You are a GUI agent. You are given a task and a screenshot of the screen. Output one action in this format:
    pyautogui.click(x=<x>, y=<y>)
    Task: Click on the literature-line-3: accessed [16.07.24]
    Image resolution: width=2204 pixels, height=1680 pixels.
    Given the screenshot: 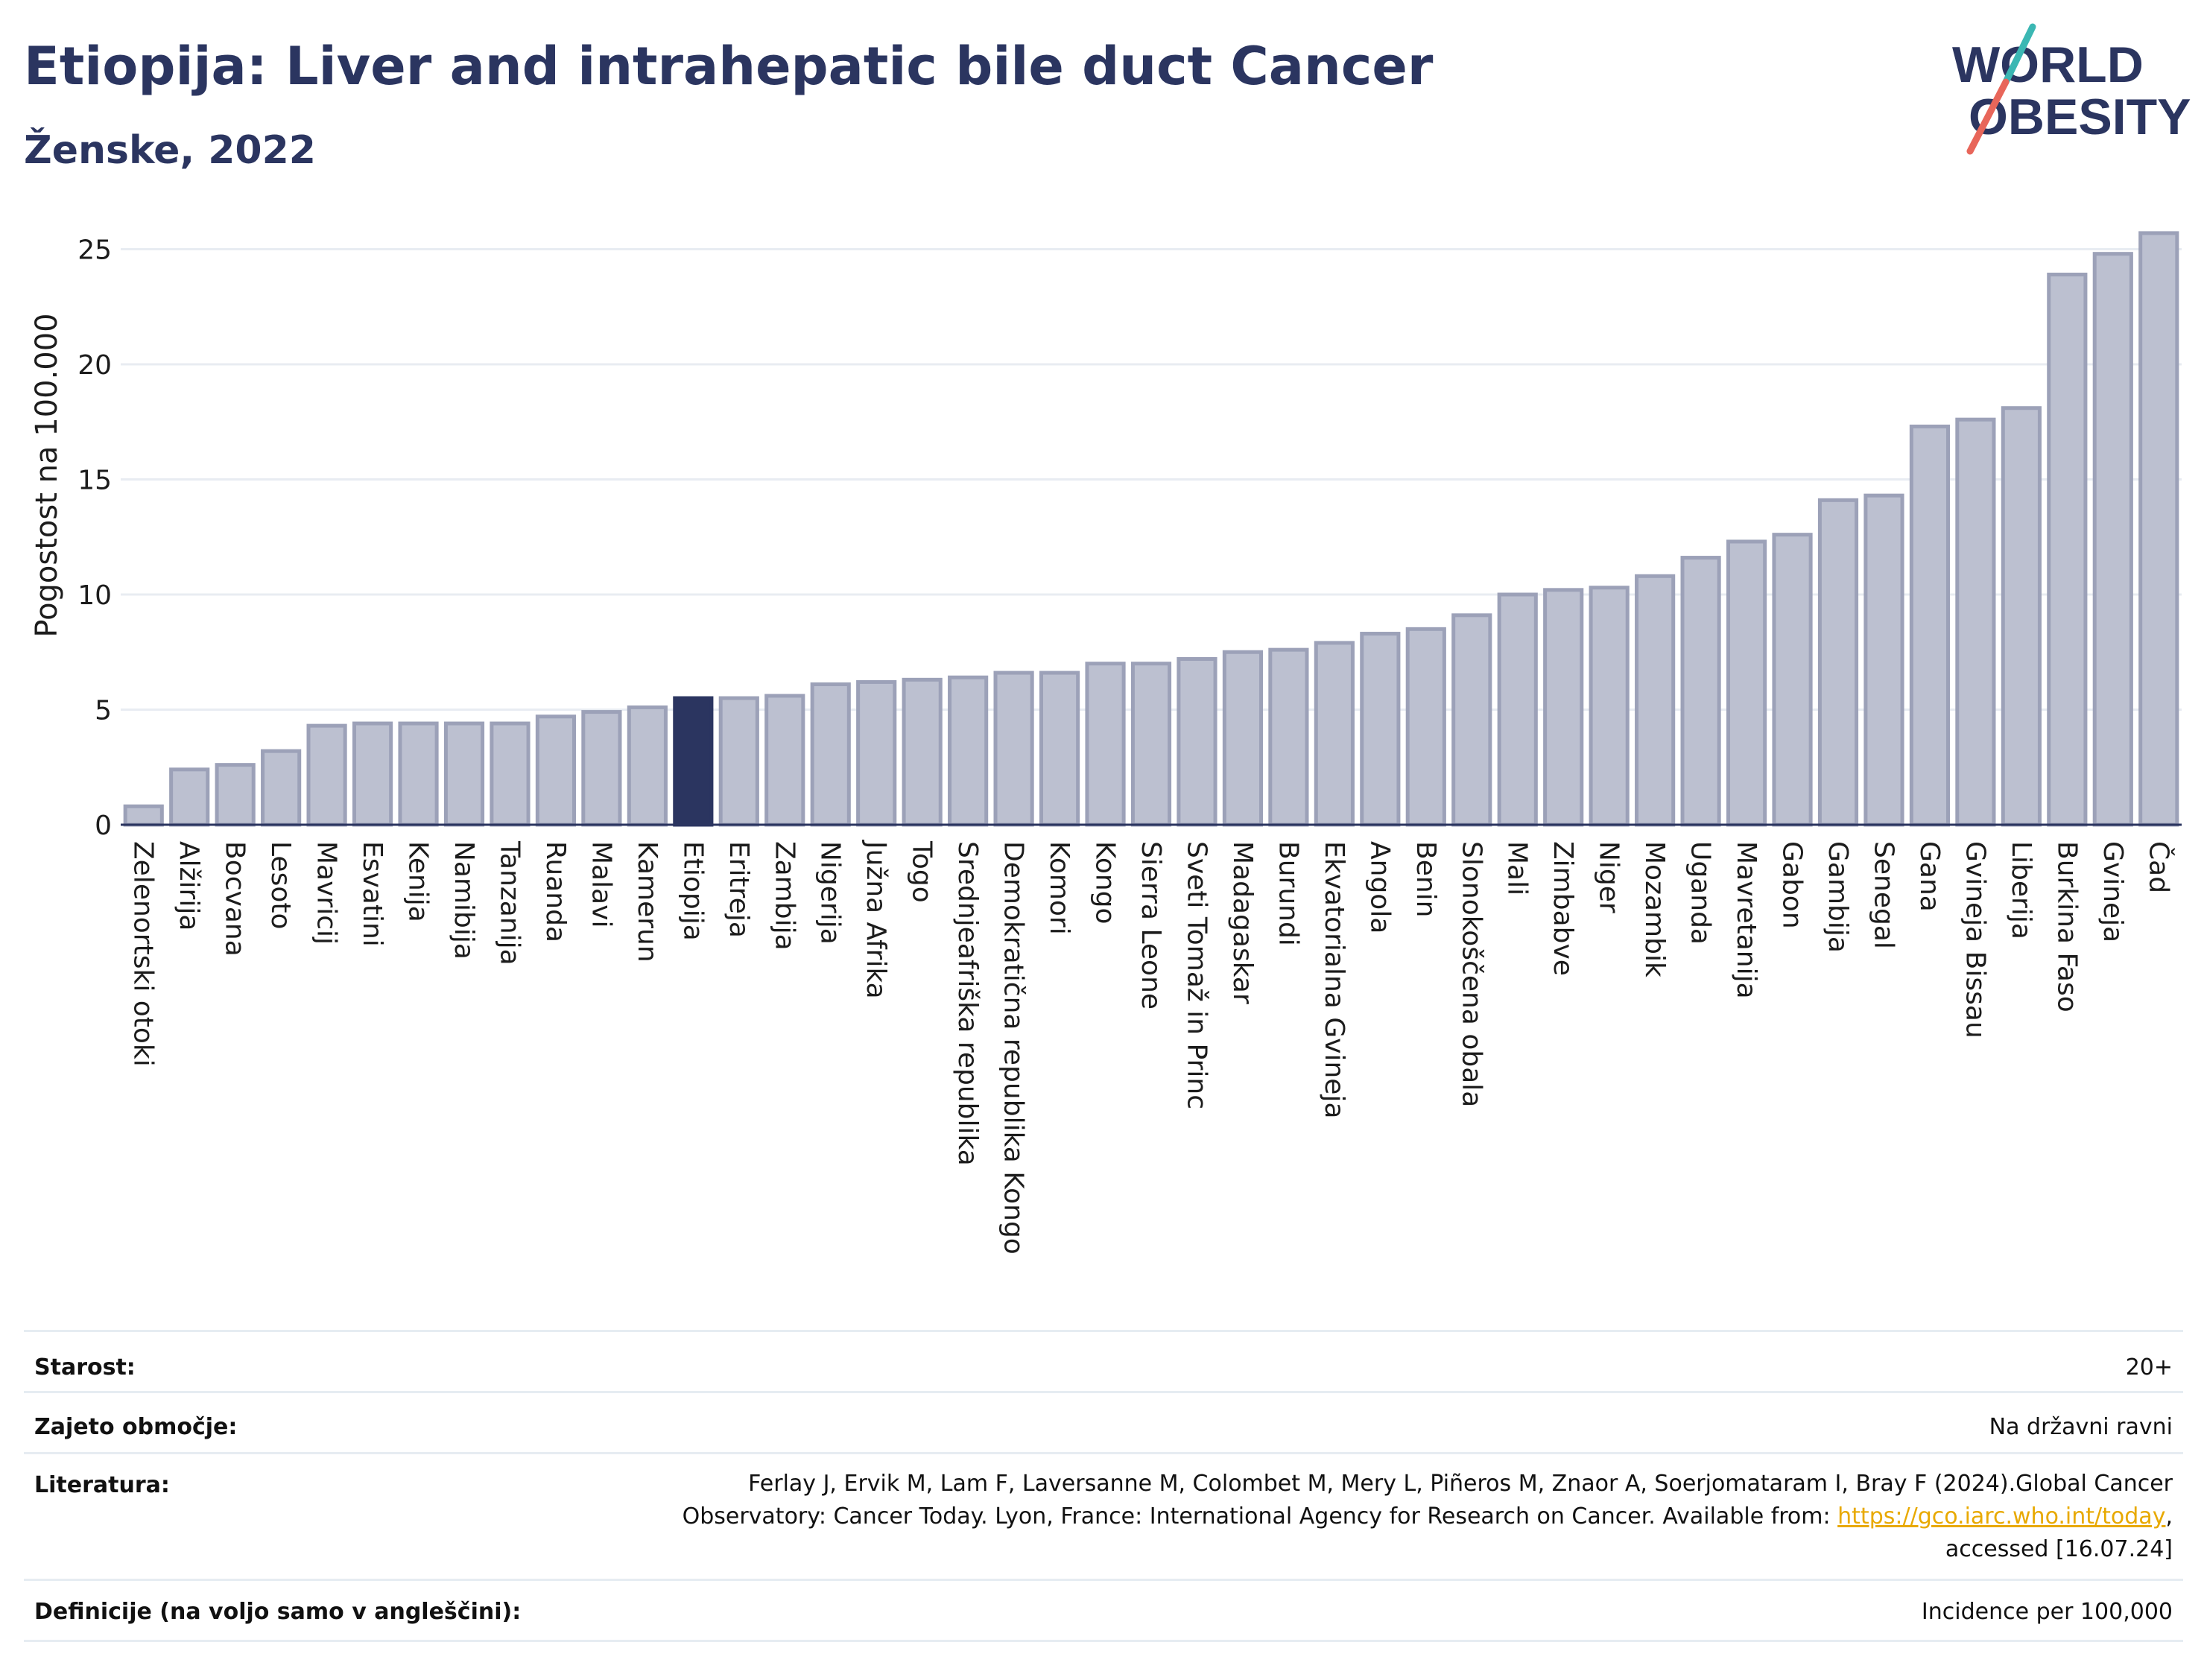 What is the action you would take?
    pyautogui.click(x=2059, y=1549)
    